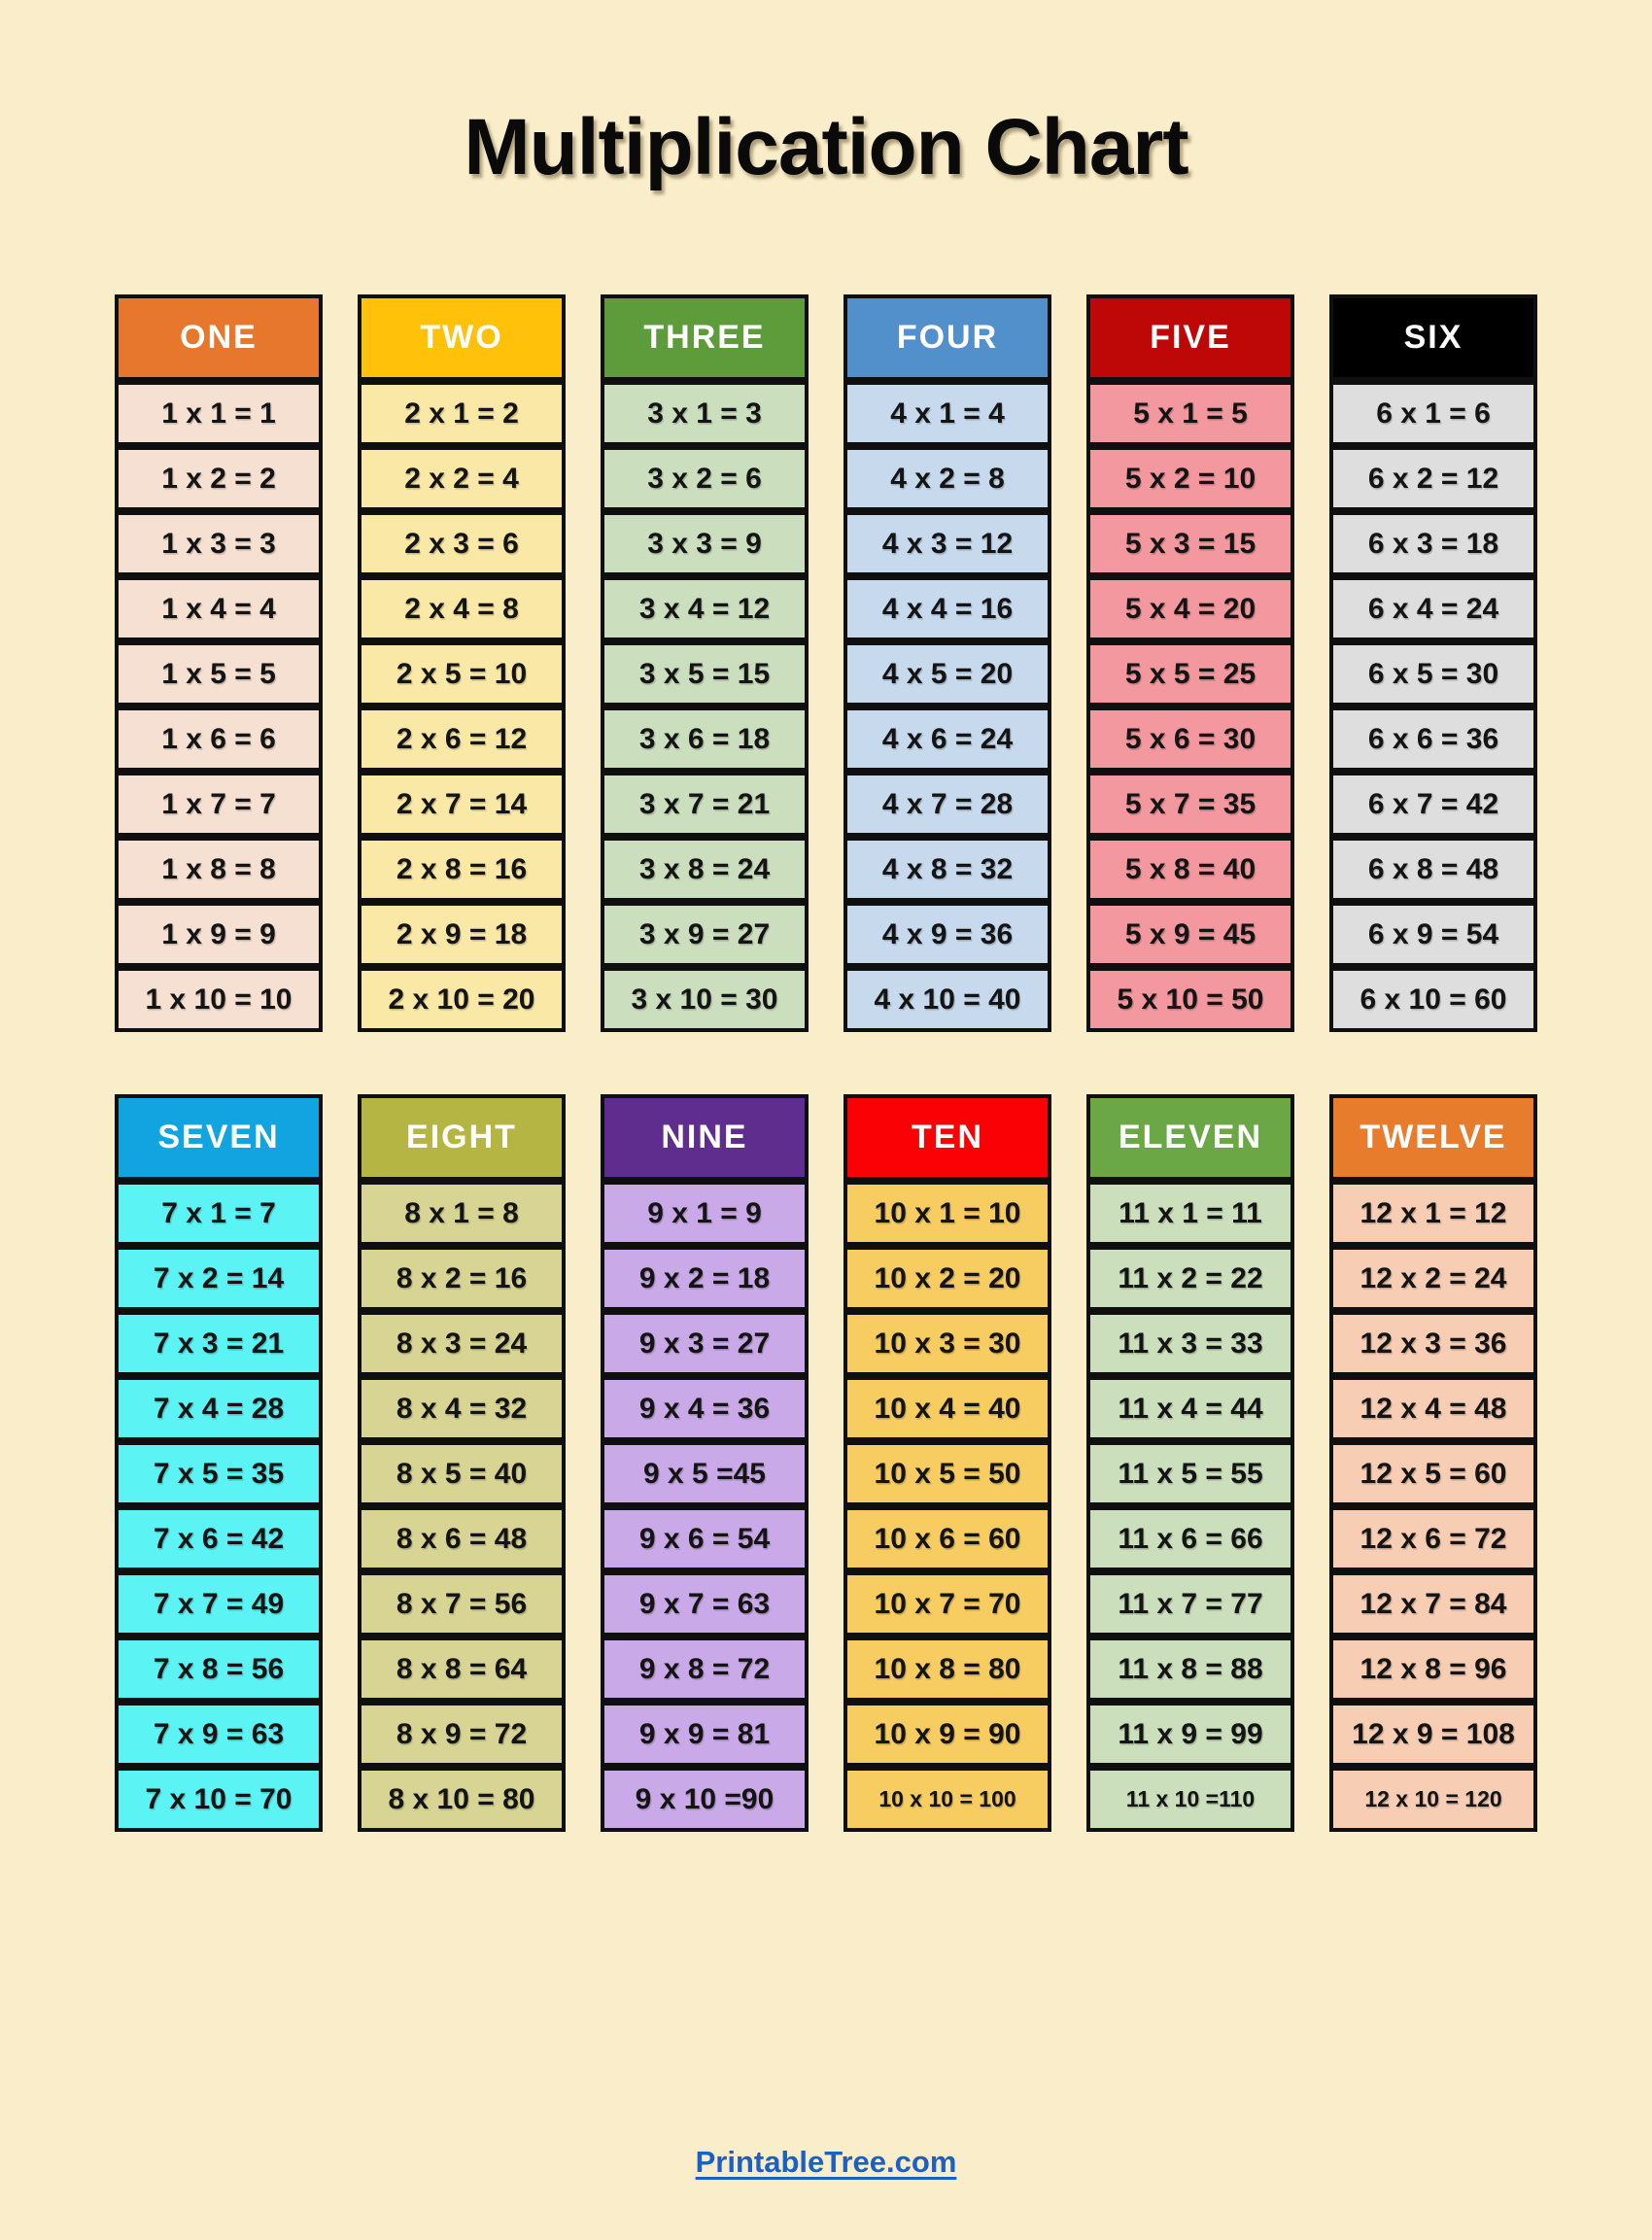 This screenshot has width=1652, height=2240. I want to click on table-cell-twelve-6: 12 x 6 = 72, so click(1433, 1538).